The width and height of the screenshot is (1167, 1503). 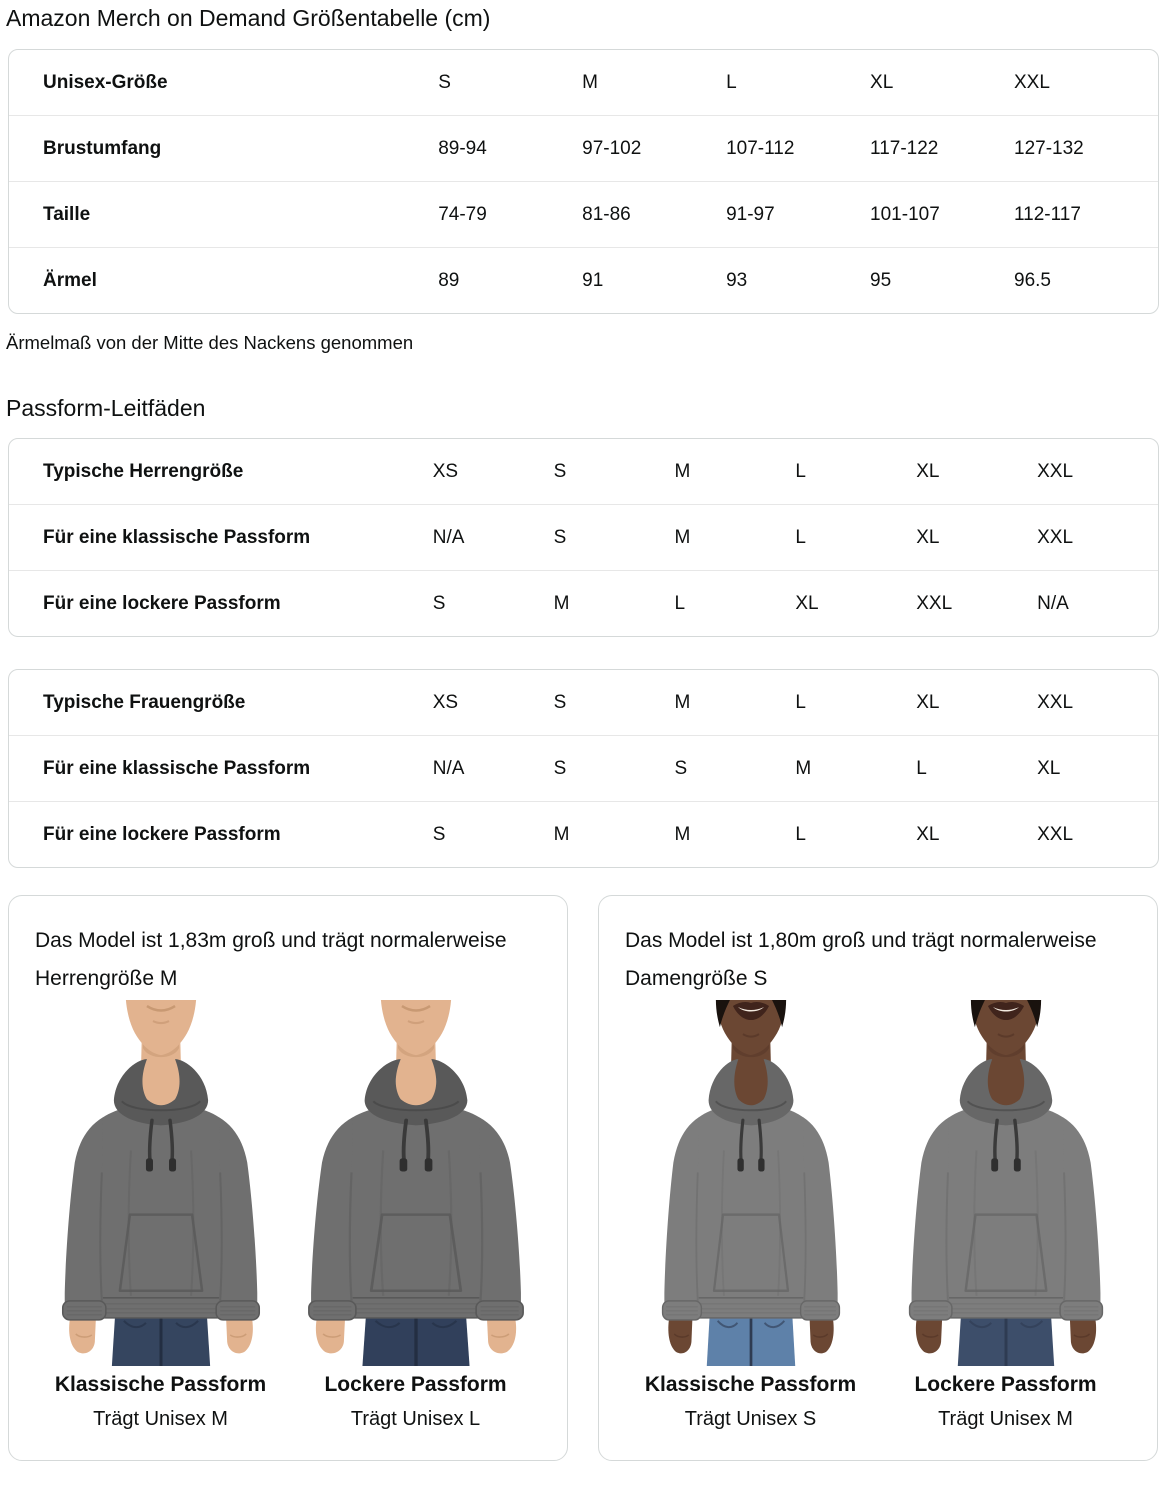 I want to click on model-photo-women-classic, so click(x=751, y=1183).